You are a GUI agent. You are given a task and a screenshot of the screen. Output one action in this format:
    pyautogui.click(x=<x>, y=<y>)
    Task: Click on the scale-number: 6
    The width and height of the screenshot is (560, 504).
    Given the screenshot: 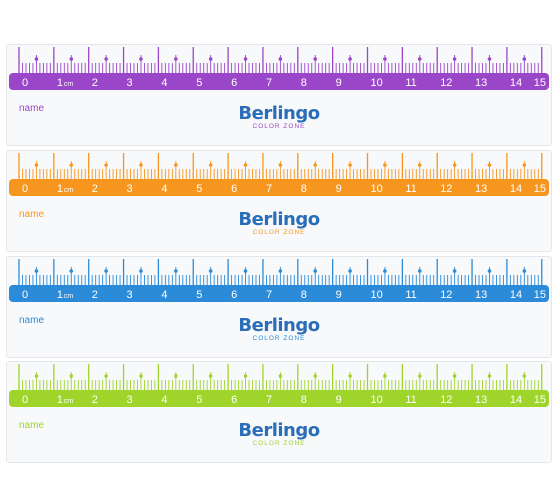 What is the action you would take?
    pyautogui.click(x=234, y=295)
    